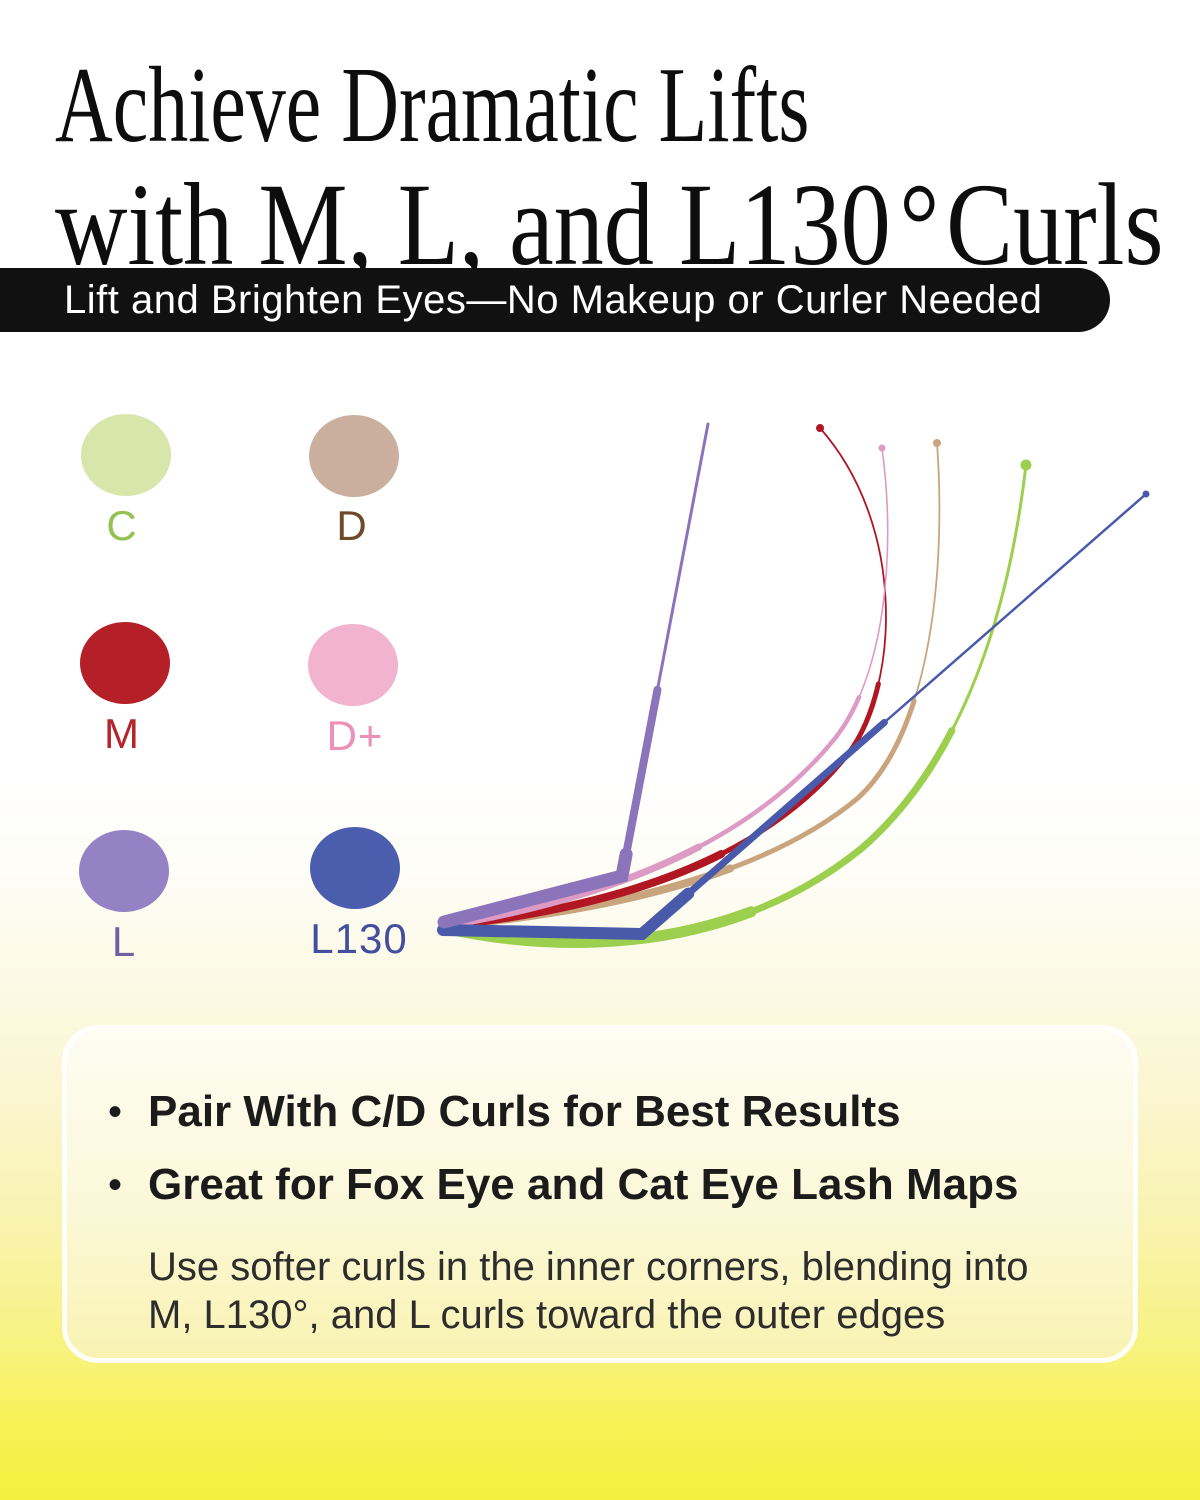  What do you see at coordinates (353, 665) in the screenshot?
I see `legend-dot-d-plus` at bounding box center [353, 665].